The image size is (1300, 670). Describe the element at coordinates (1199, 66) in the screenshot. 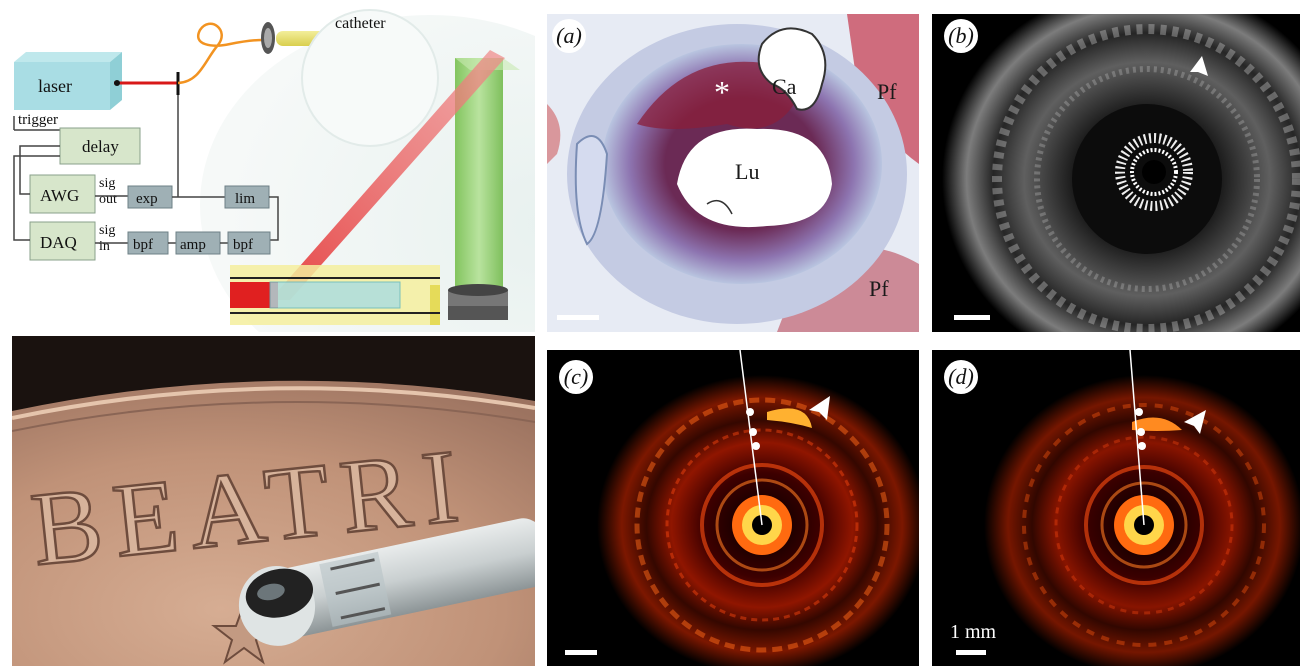

I see `arrowhead-b` at that location.